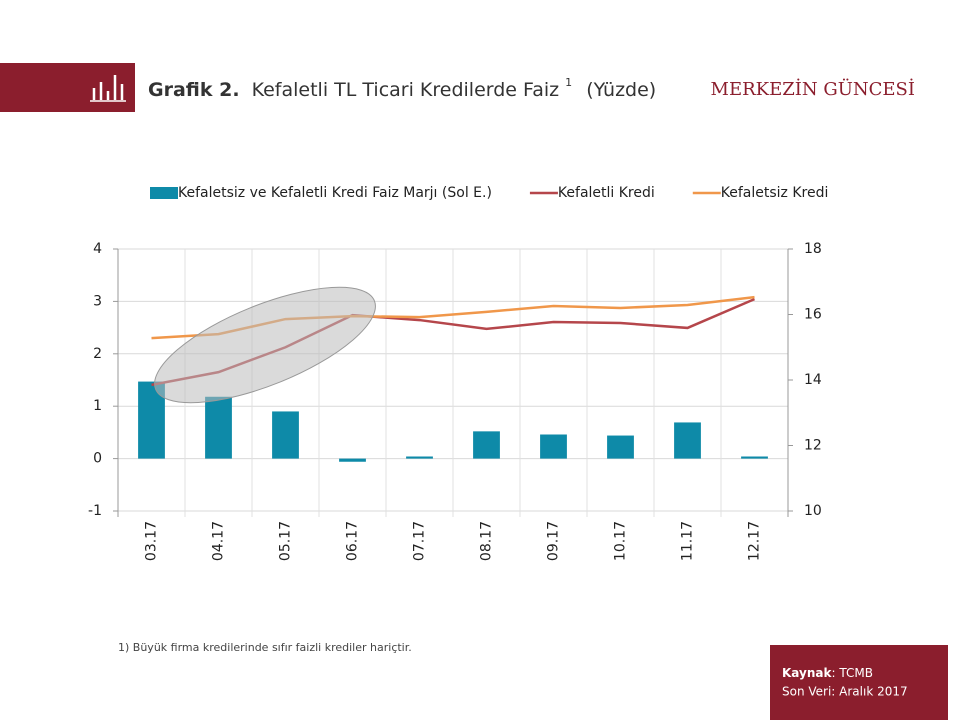 Image resolution: width=960 pixels, height=720 pixels. What do you see at coordinates (775, 193) in the screenshot?
I see `legend-label: Kefaletsiz Kredi` at bounding box center [775, 193].